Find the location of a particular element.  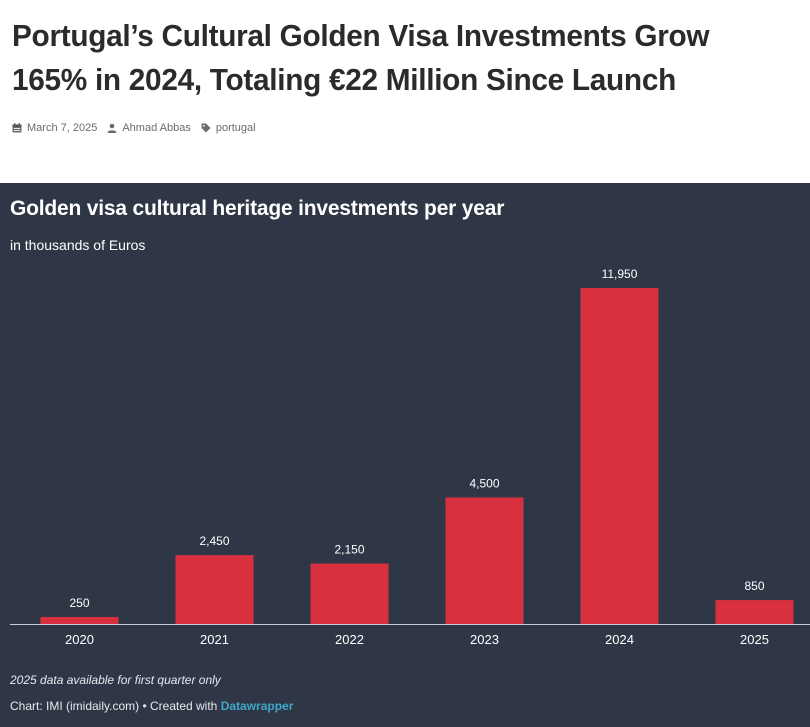

chart-subtitle: in thousands of Euros is located at coordinates (78, 245).